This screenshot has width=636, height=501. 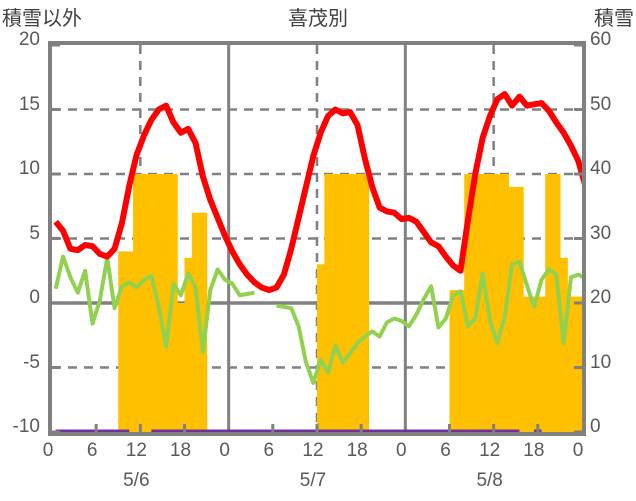 What do you see at coordinates (48, 450) in the screenshot?
I see `x-axis-tick-0: 0` at bounding box center [48, 450].